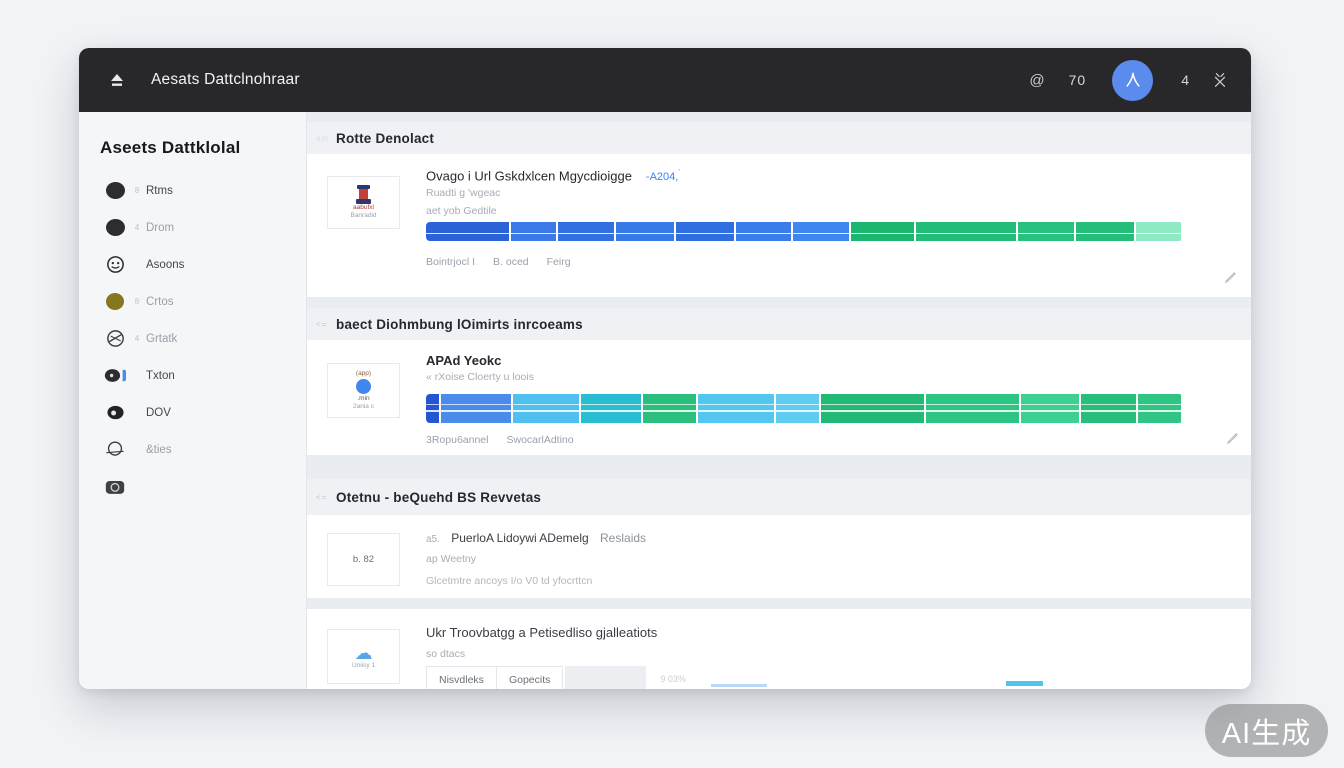 This screenshot has width=1344, height=768. I want to click on sidebar-item-label: Grtatk, so click(162, 338).